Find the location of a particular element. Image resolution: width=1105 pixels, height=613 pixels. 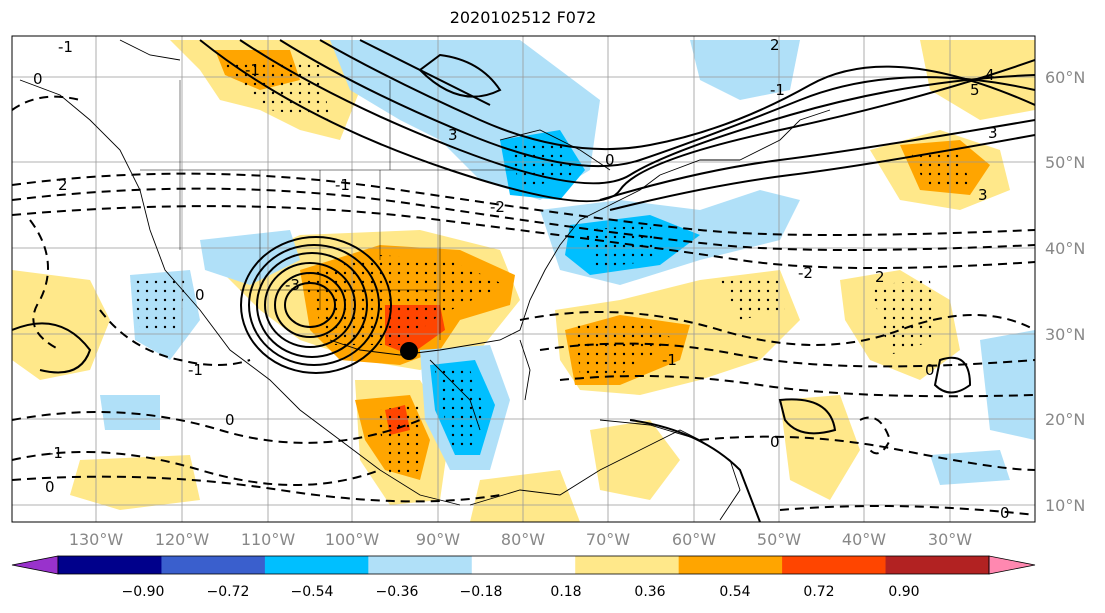

colorbar-tick: 0.90 is located at coordinates (904, 592).